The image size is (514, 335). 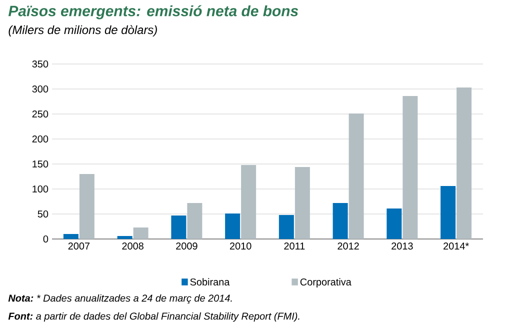 I want to click on chart-title: Països emergents: emissió neta de bons, so click(x=153, y=12).